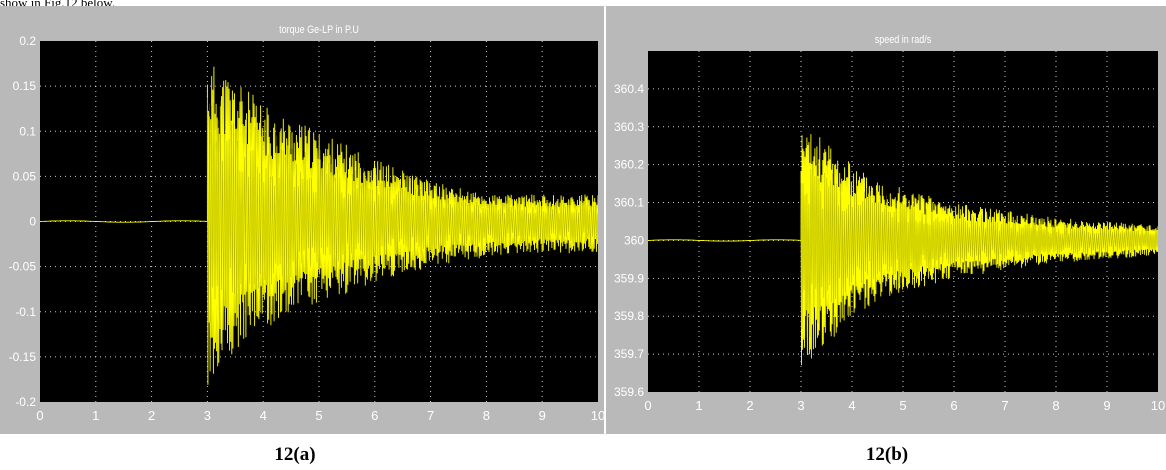 The width and height of the screenshot is (1166, 470). What do you see at coordinates (629, 127) in the screenshot?
I see `speed-y-tick-label: 360.3` at bounding box center [629, 127].